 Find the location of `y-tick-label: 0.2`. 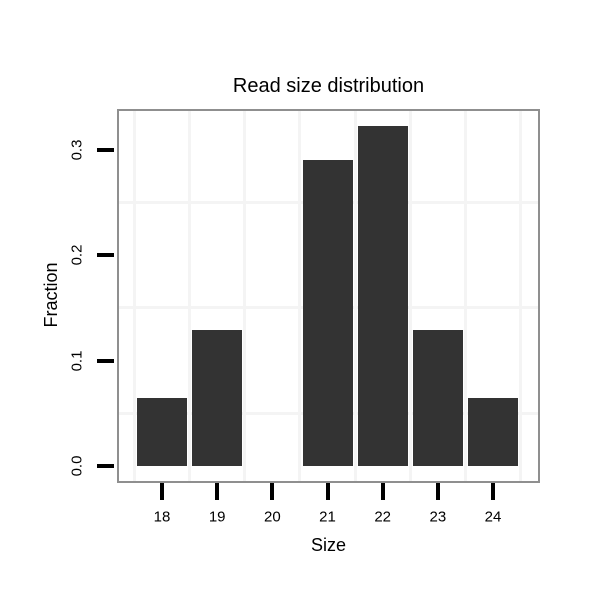

y-tick-label: 0.2 is located at coordinates (77, 255).